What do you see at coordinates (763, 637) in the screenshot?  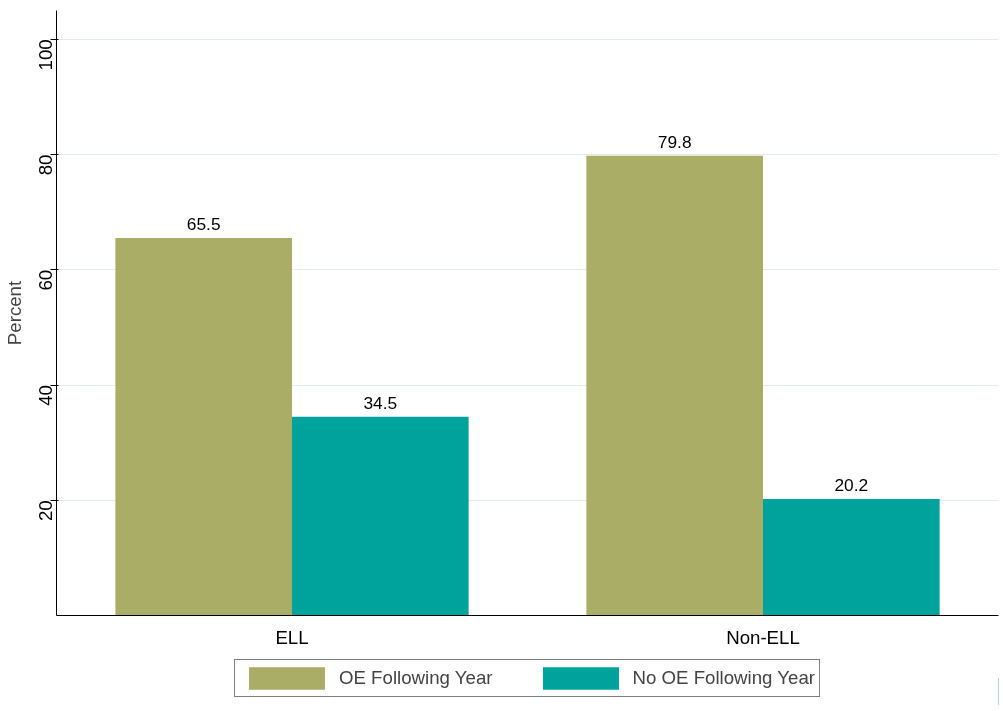 I see `x-tick-label: Non-ELL` at bounding box center [763, 637].